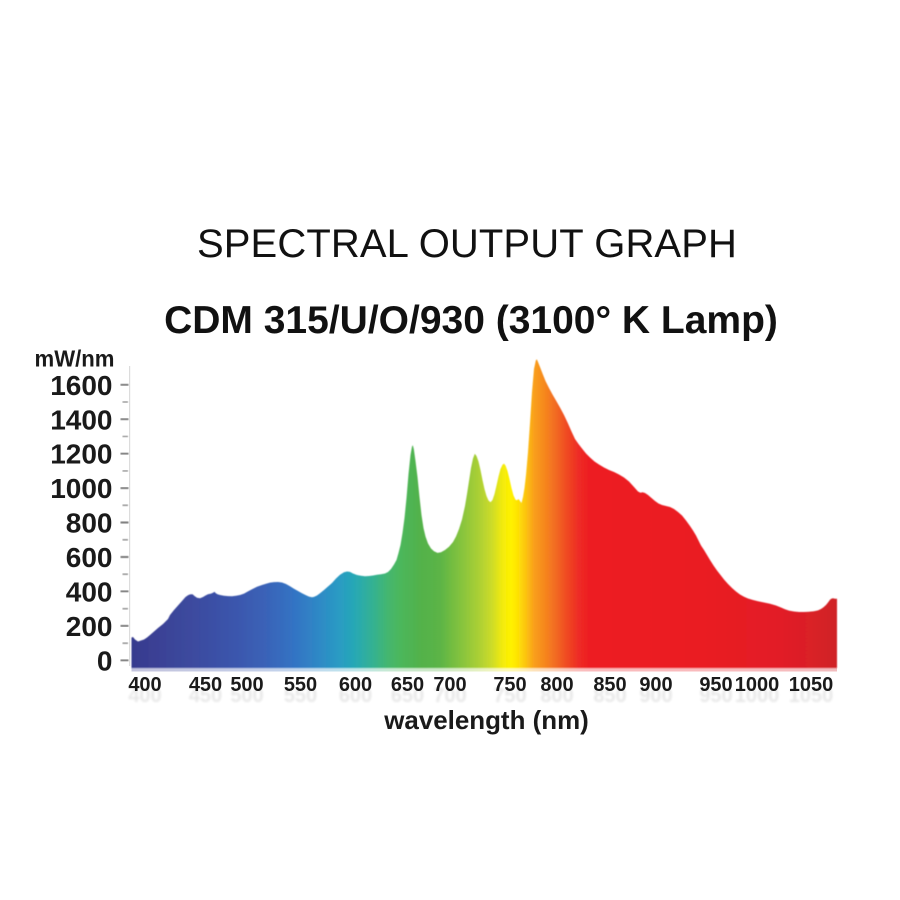  Describe the element at coordinates (81, 419) in the screenshot. I see `svg-text: 1400` at that location.